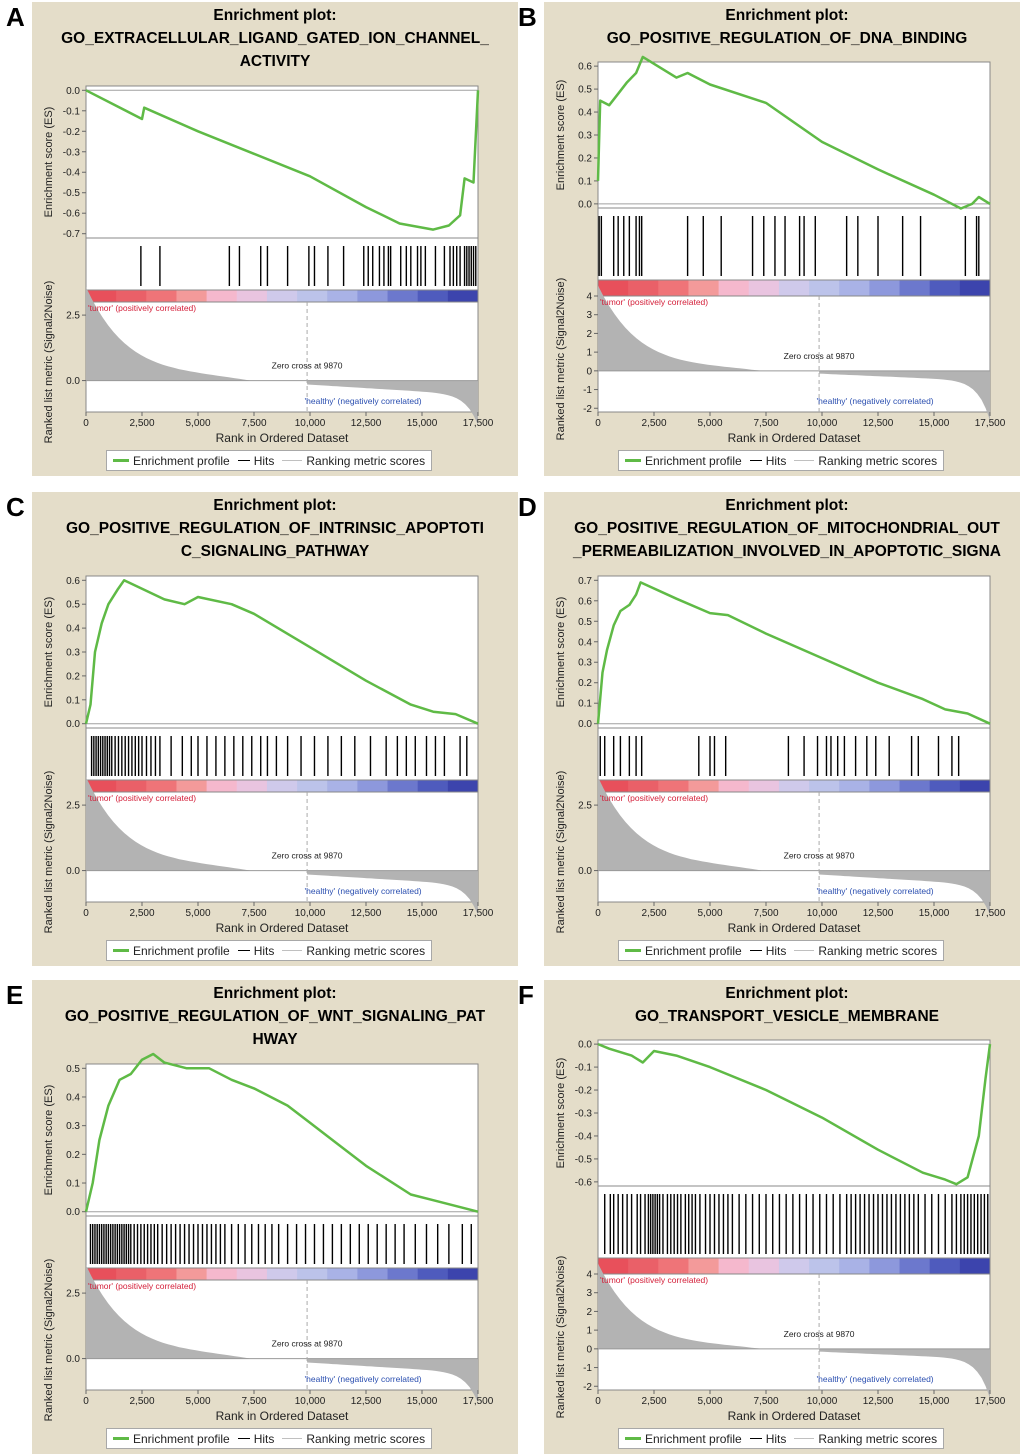 The width and height of the screenshot is (1020, 1456). I want to click on es-tick-label: 0.5, so click(585, 90).